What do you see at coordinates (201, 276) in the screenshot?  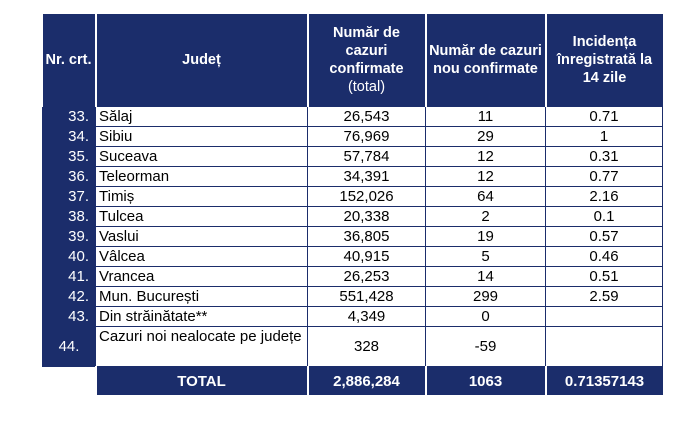 I see `row-judet: Vrancea` at bounding box center [201, 276].